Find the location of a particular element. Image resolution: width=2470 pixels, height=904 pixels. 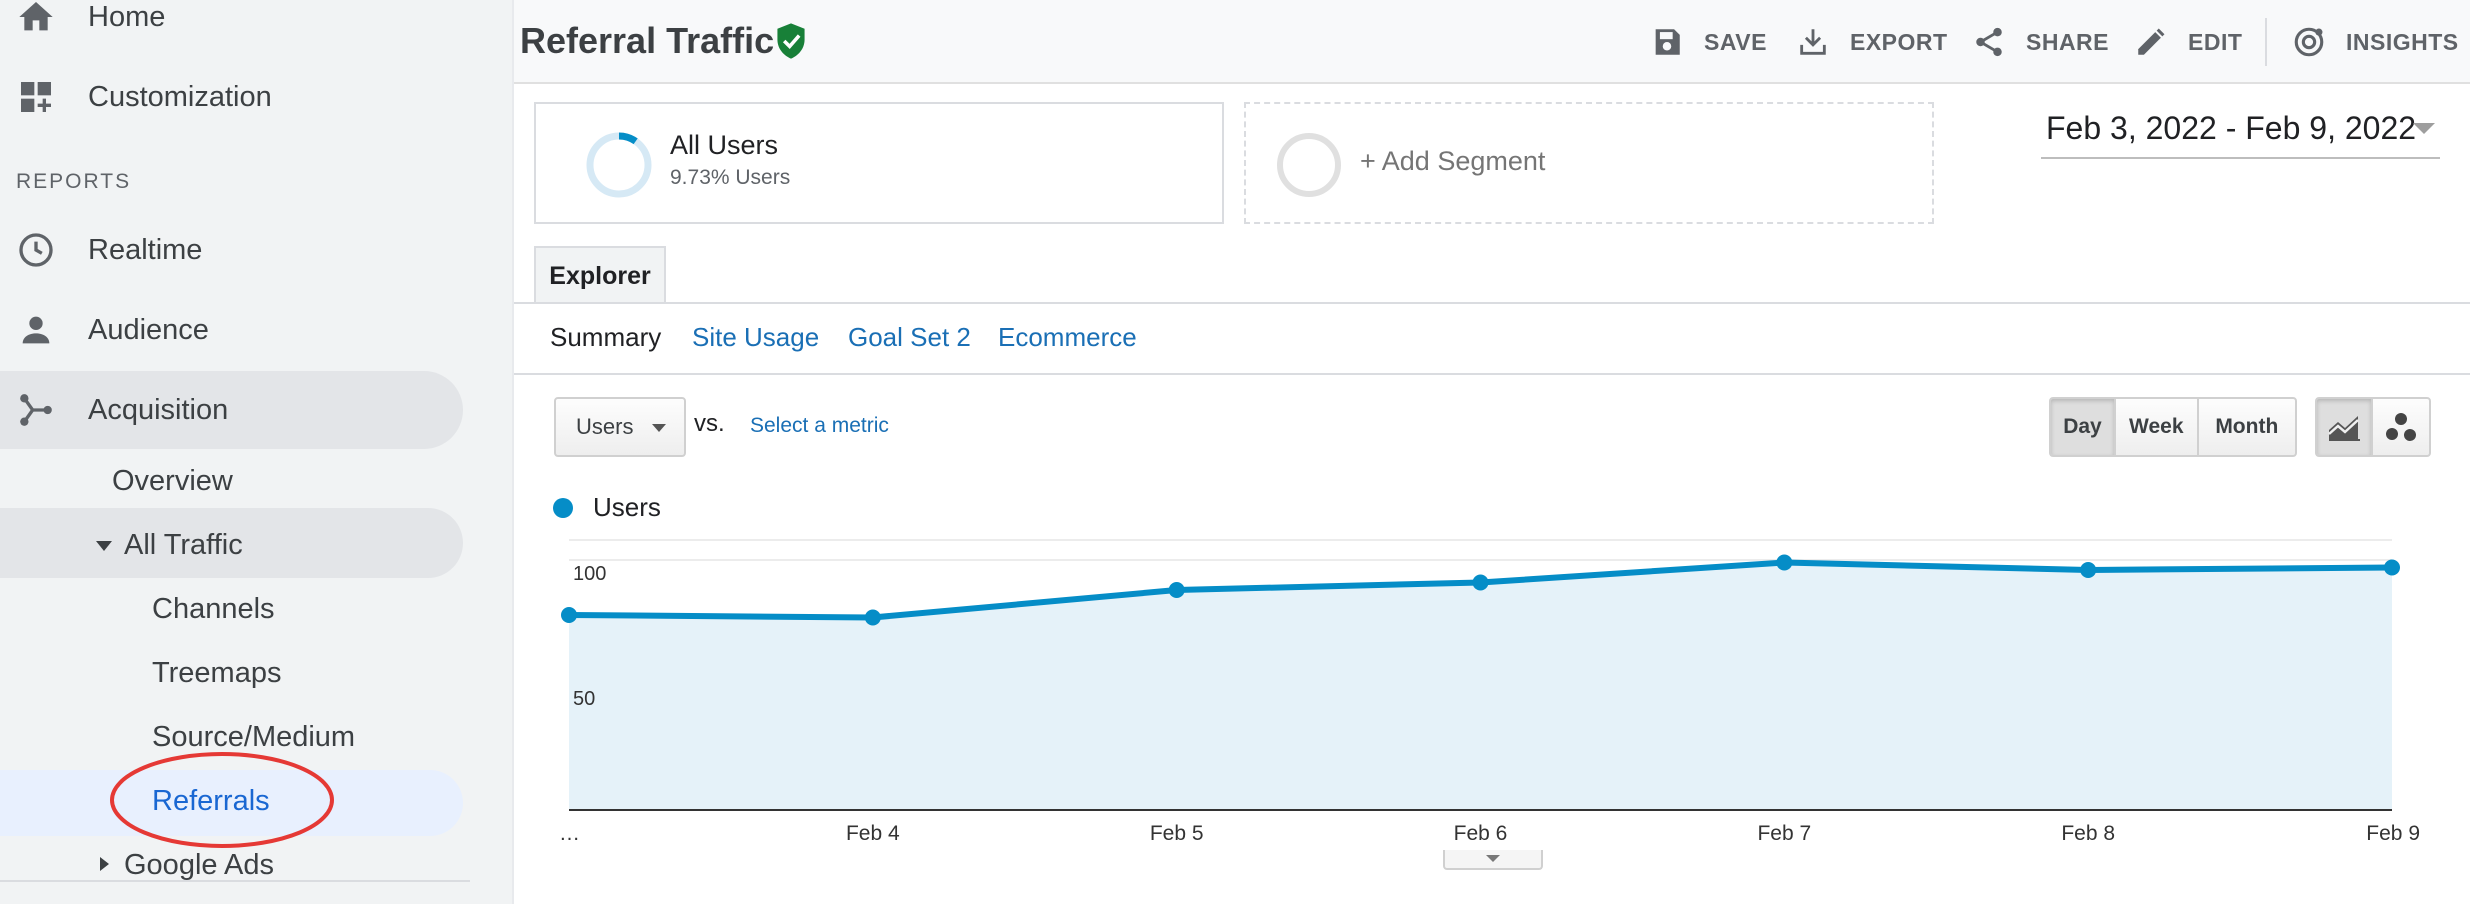

chart-legend: Users is located at coordinates (607, 507).